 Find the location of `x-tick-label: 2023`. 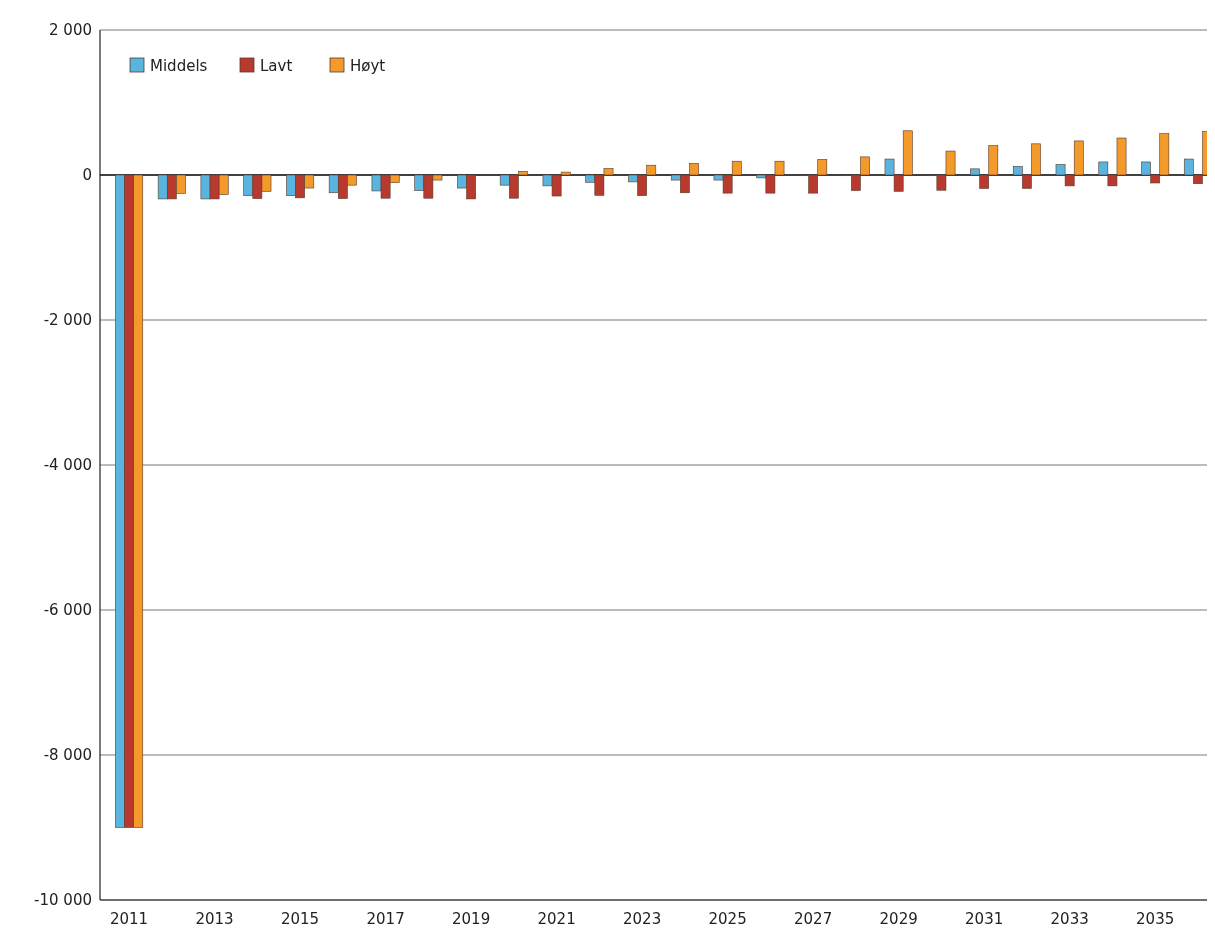

x-tick-label: 2023 is located at coordinates (642, 919).